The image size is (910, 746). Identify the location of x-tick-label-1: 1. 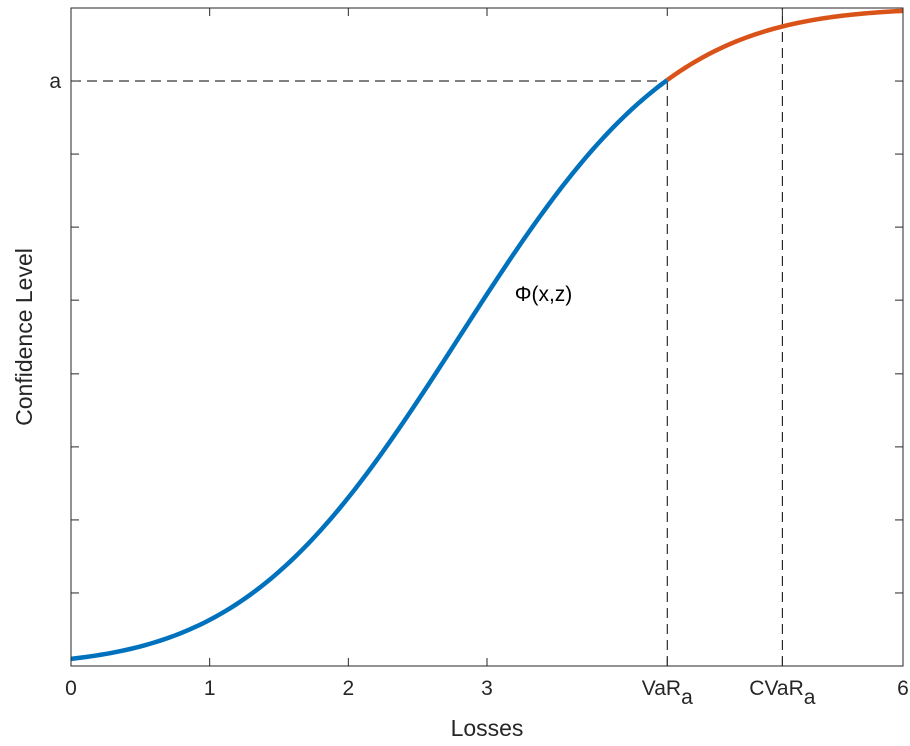
(210, 688).